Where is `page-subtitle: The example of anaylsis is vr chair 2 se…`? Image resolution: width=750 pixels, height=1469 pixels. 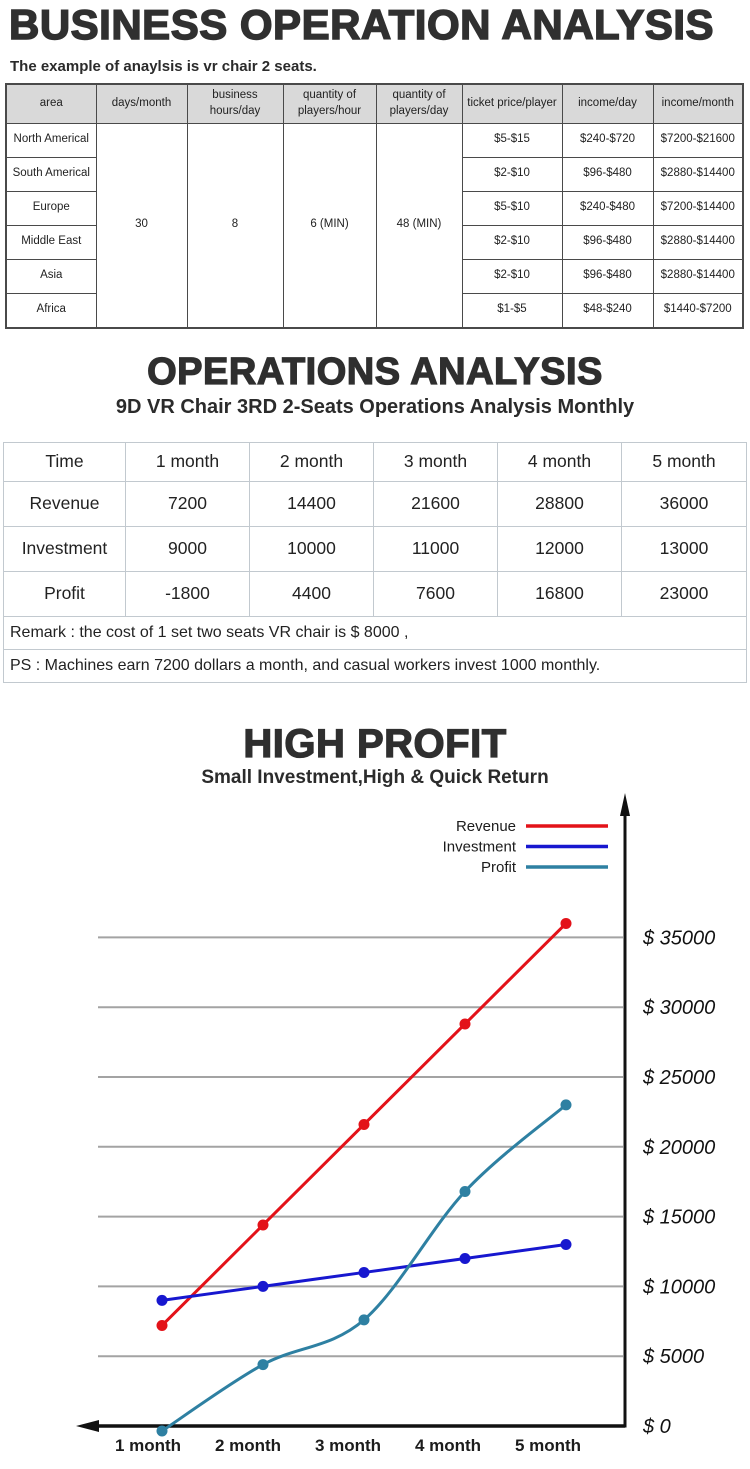
page-subtitle: The example of anaylsis is vr chair 2 se… is located at coordinates (163, 66).